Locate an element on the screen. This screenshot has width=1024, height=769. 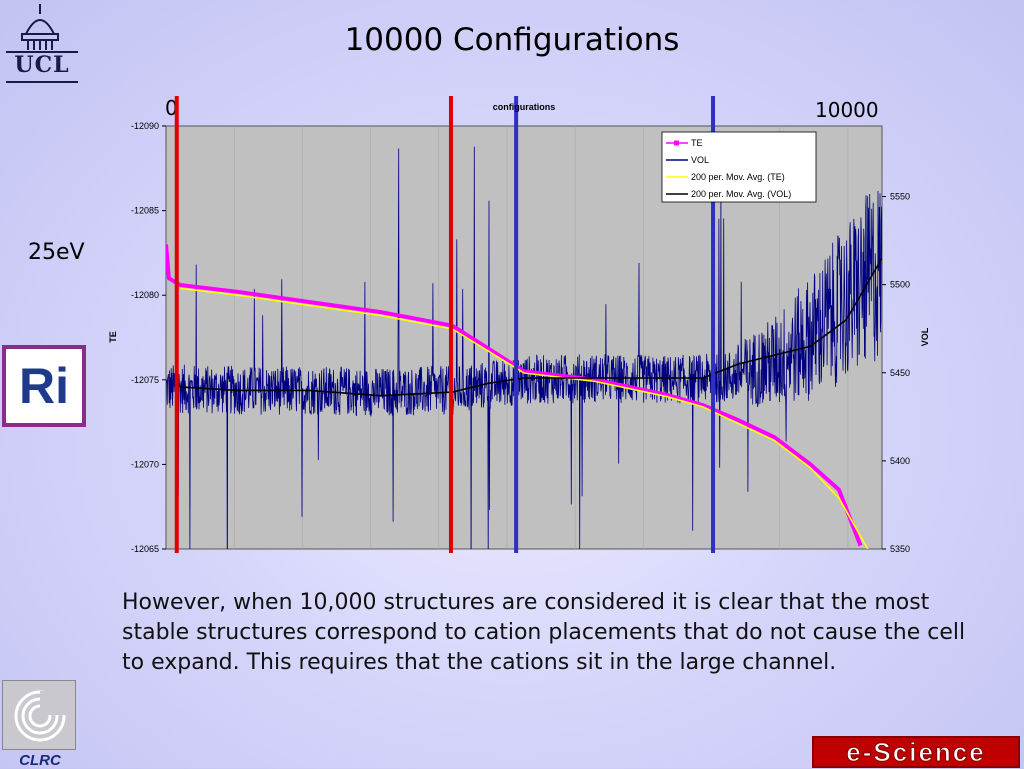
y-axis-label-right: VOL is located at coordinates (925, 336).